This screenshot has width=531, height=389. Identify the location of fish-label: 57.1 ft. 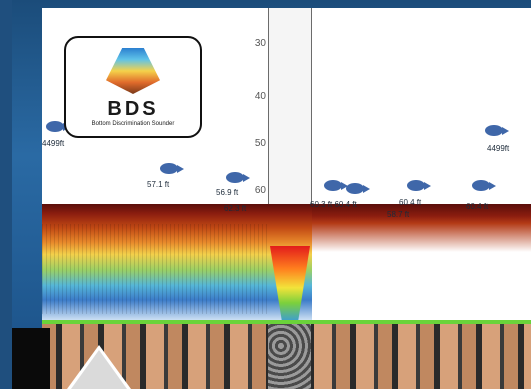
(158, 184).